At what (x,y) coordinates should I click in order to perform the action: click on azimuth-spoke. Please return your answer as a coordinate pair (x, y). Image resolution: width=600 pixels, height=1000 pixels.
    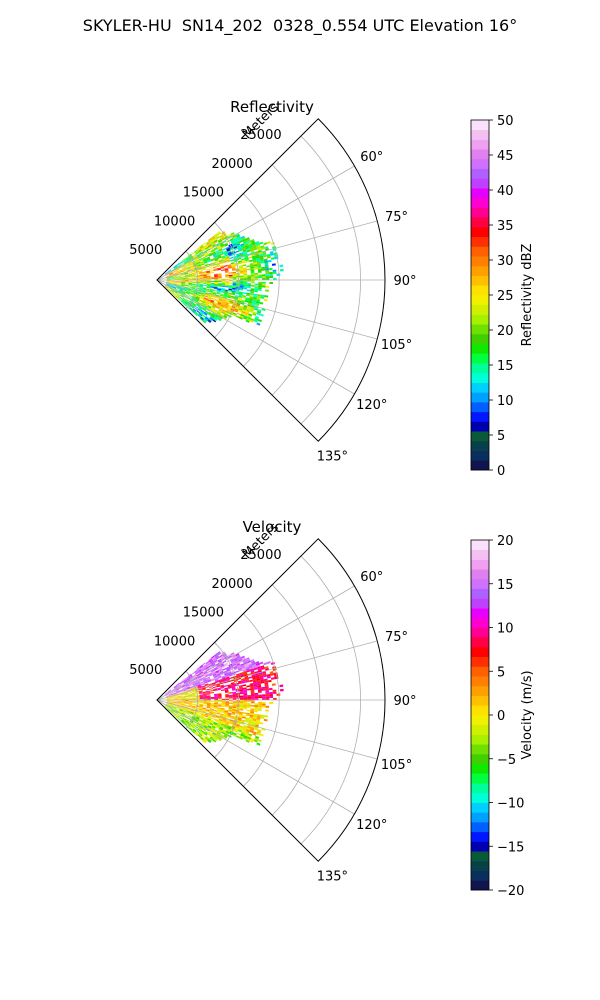
    Looking at the image, I should click on (255, 223).